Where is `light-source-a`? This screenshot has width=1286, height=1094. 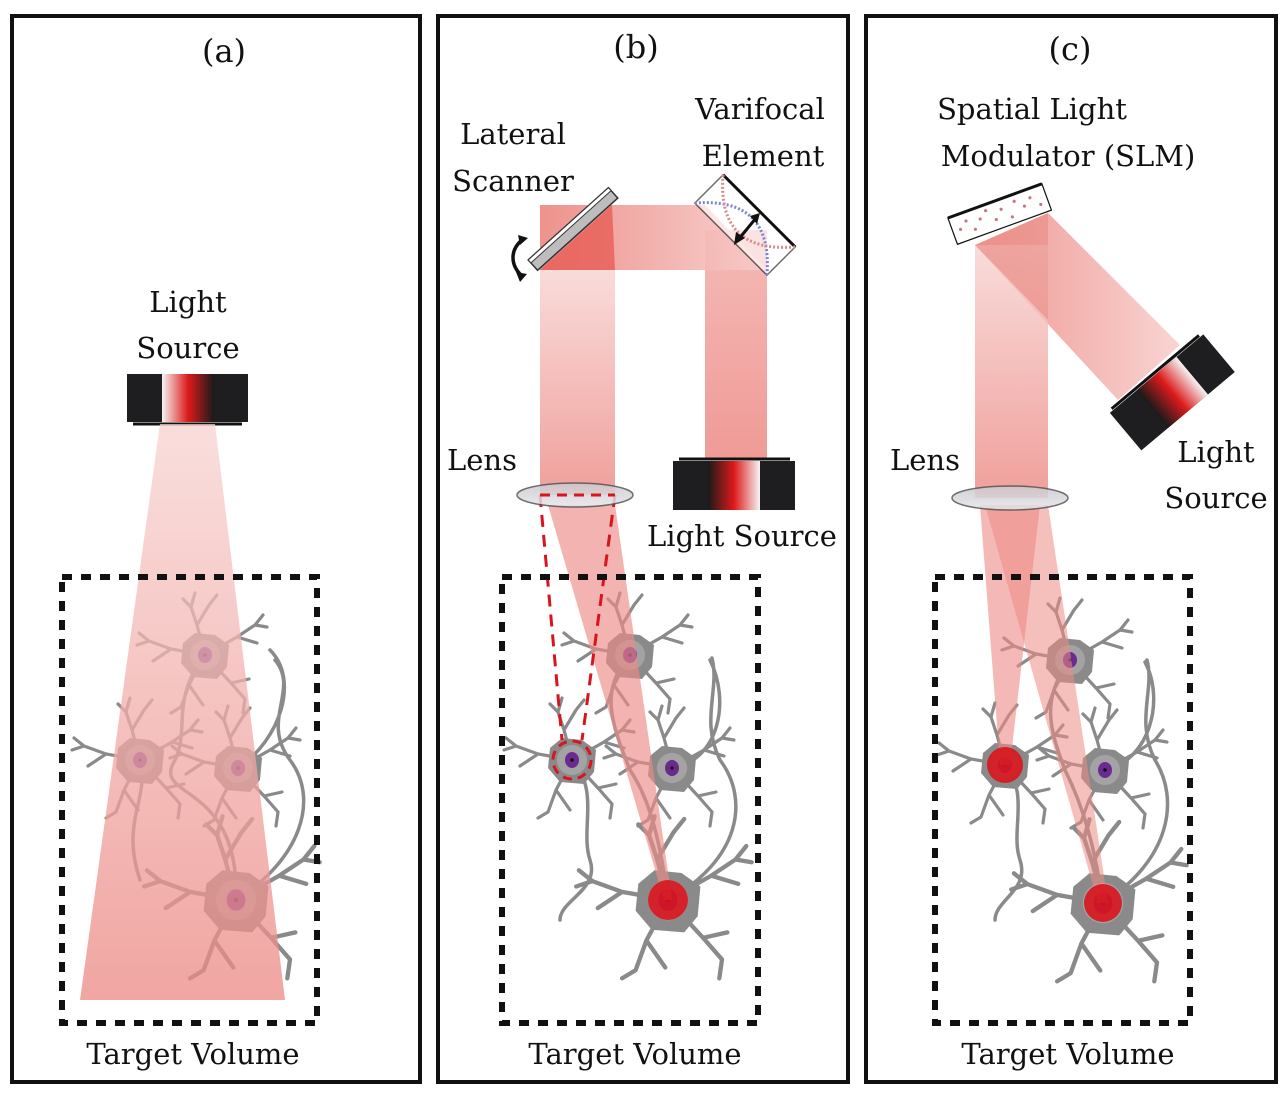
light-source-a is located at coordinates (187, 400).